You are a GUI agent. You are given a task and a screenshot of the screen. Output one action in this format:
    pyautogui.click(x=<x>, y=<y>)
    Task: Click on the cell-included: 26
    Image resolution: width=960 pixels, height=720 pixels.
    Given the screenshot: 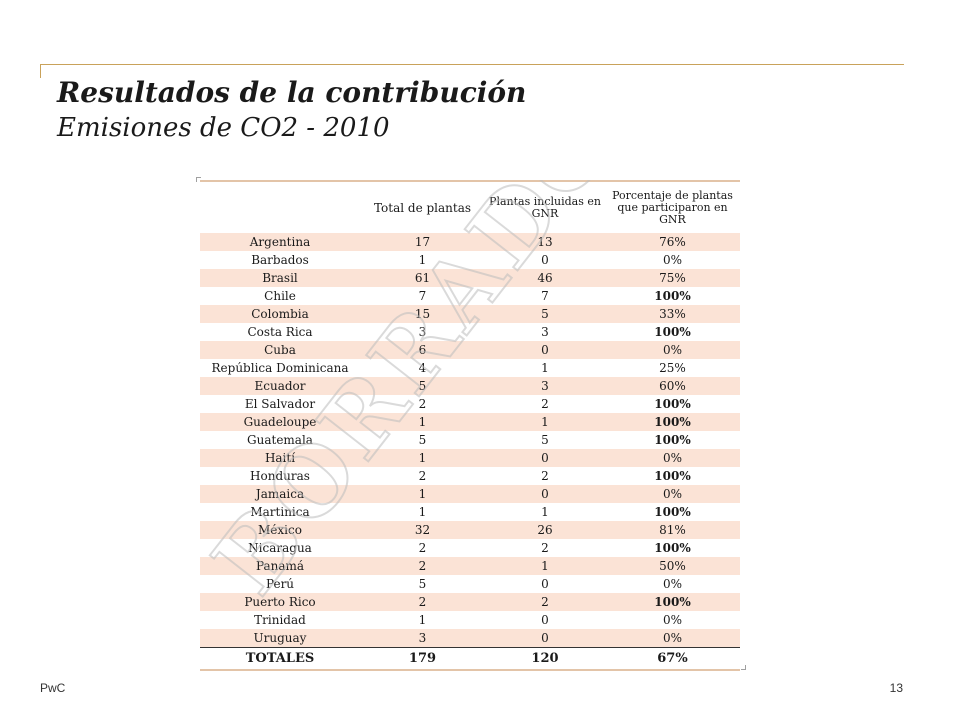 What is the action you would take?
    pyautogui.click(x=545, y=530)
    